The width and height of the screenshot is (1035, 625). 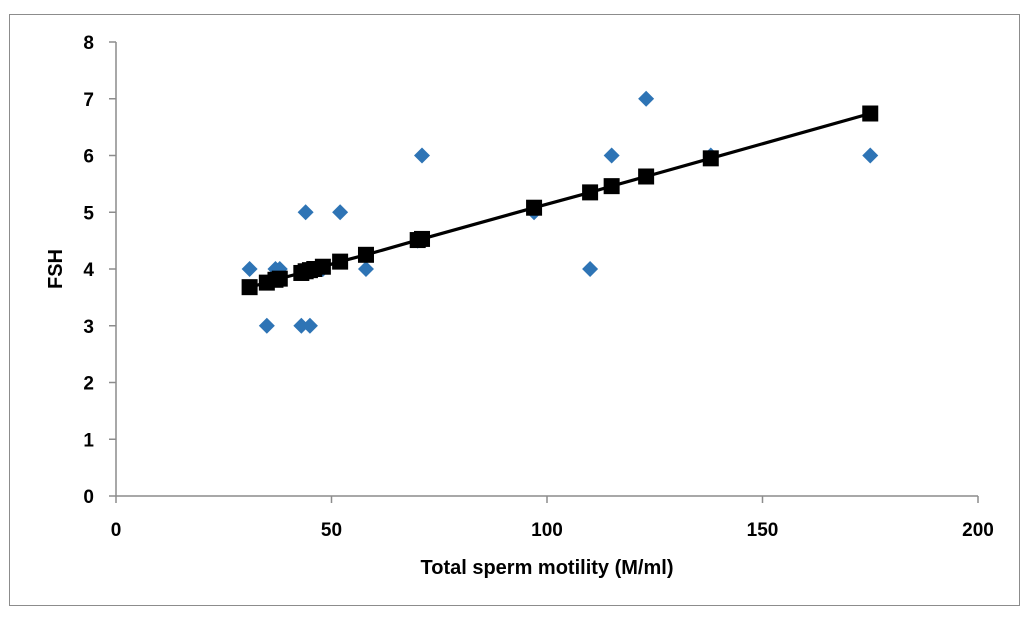 What do you see at coordinates (547, 568) in the screenshot?
I see `x-axis-title: Total sperm motility (M/ml)` at bounding box center [547, 568].